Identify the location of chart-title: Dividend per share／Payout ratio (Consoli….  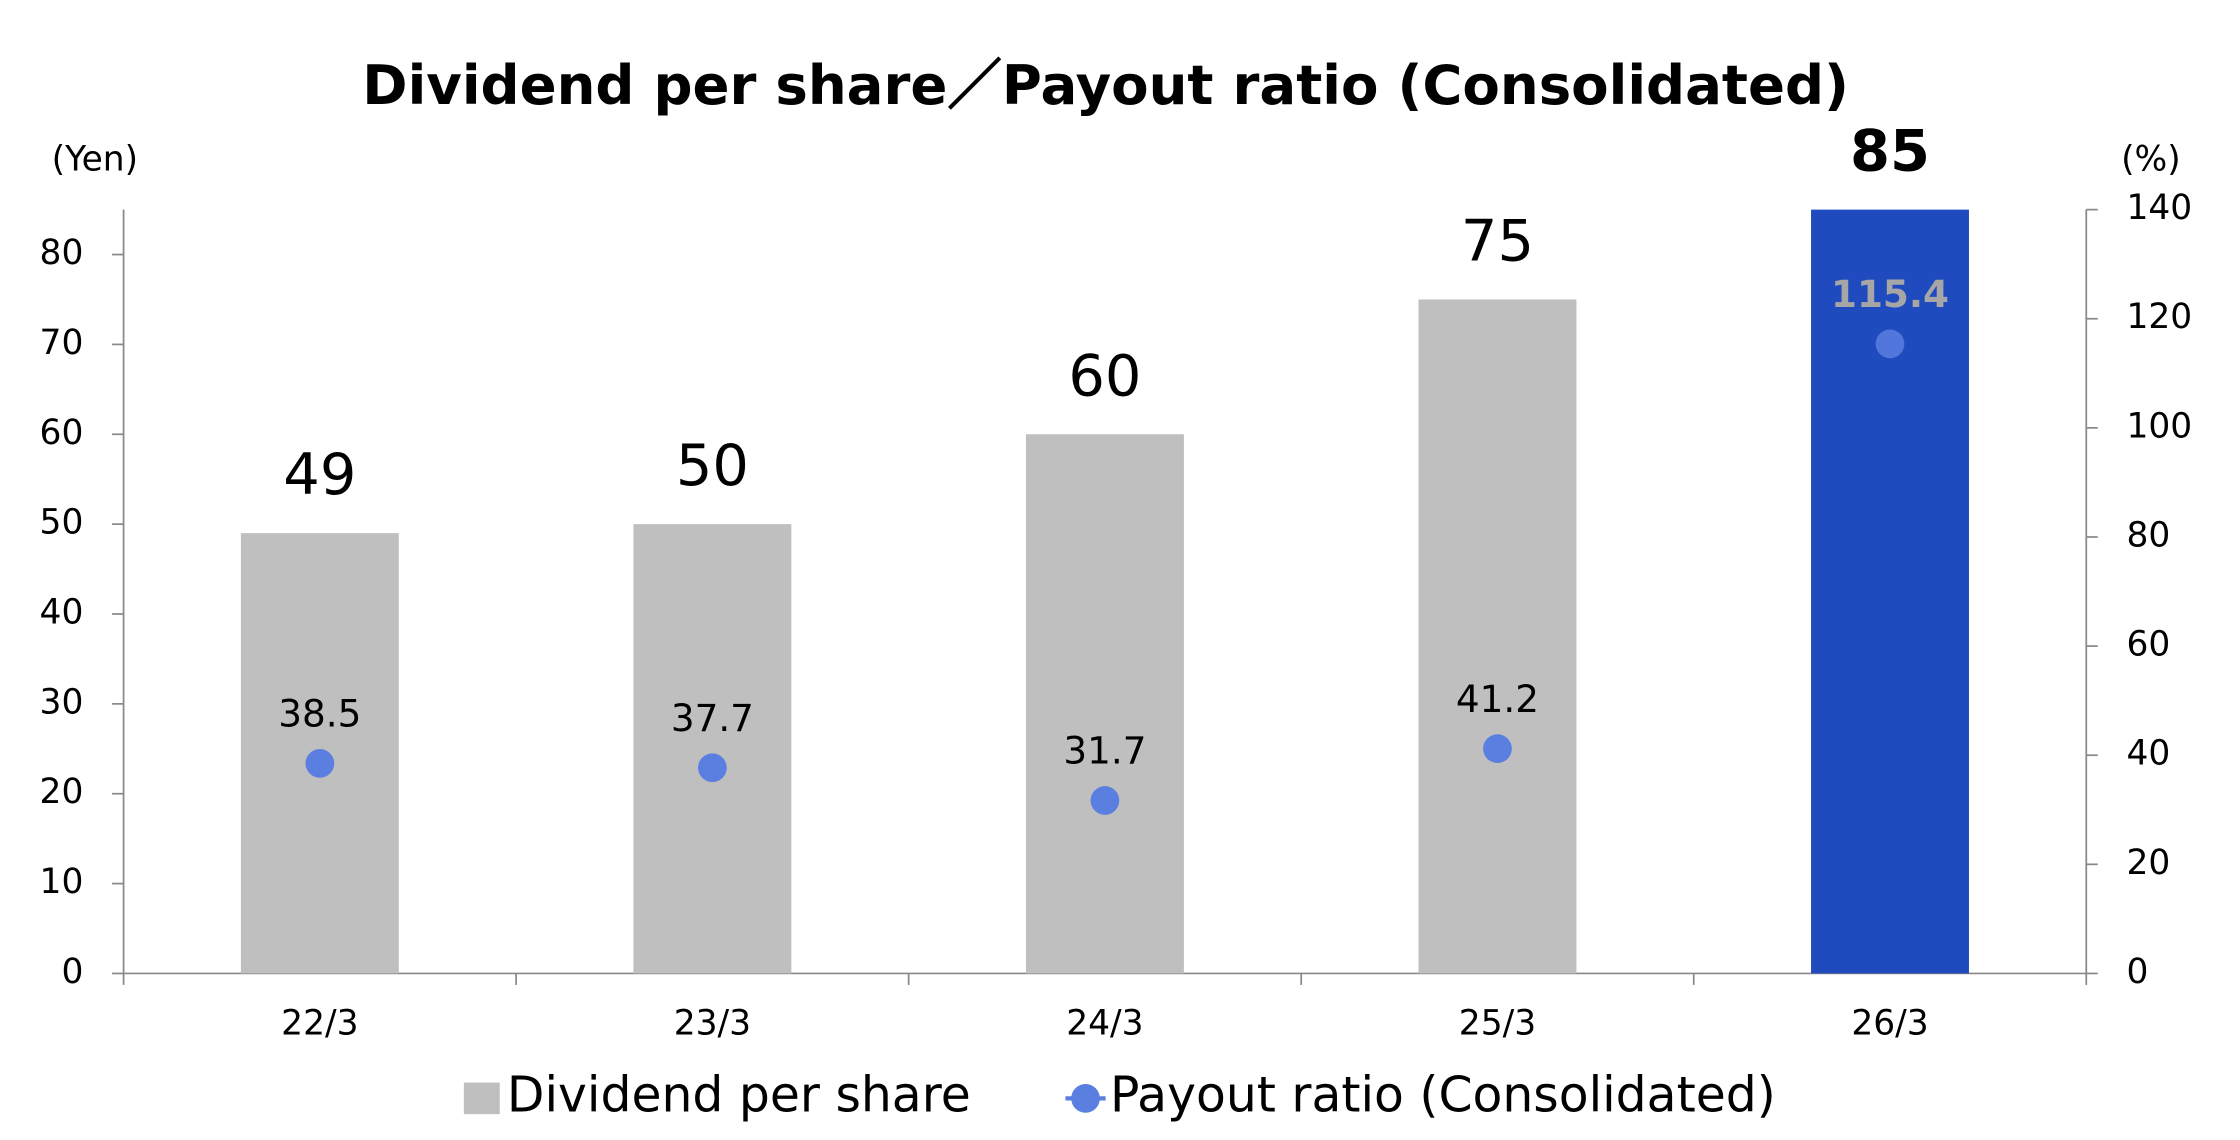
(1105, 85).